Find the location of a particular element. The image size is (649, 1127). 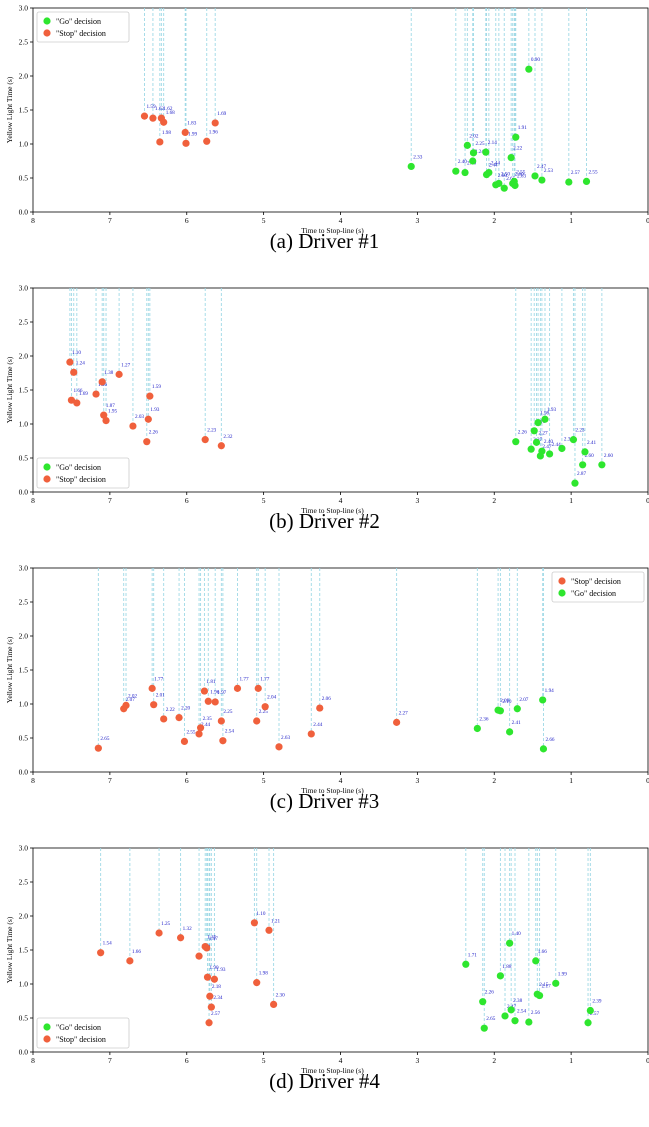

chart1-go-point-label: 2.22 is located at coordinates (517, 149).